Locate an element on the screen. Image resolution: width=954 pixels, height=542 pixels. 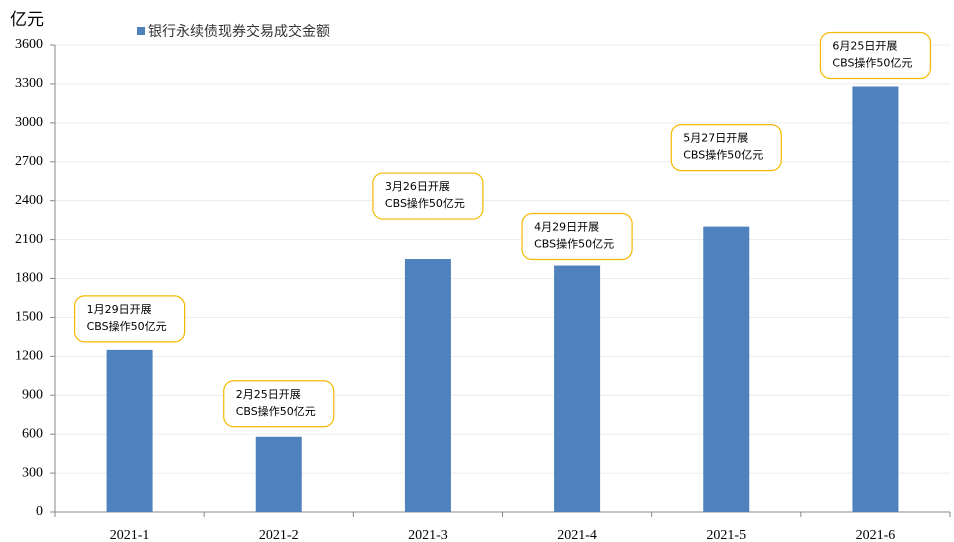
x-tick-label: 2021-4 is located at coordinates (577, 535).